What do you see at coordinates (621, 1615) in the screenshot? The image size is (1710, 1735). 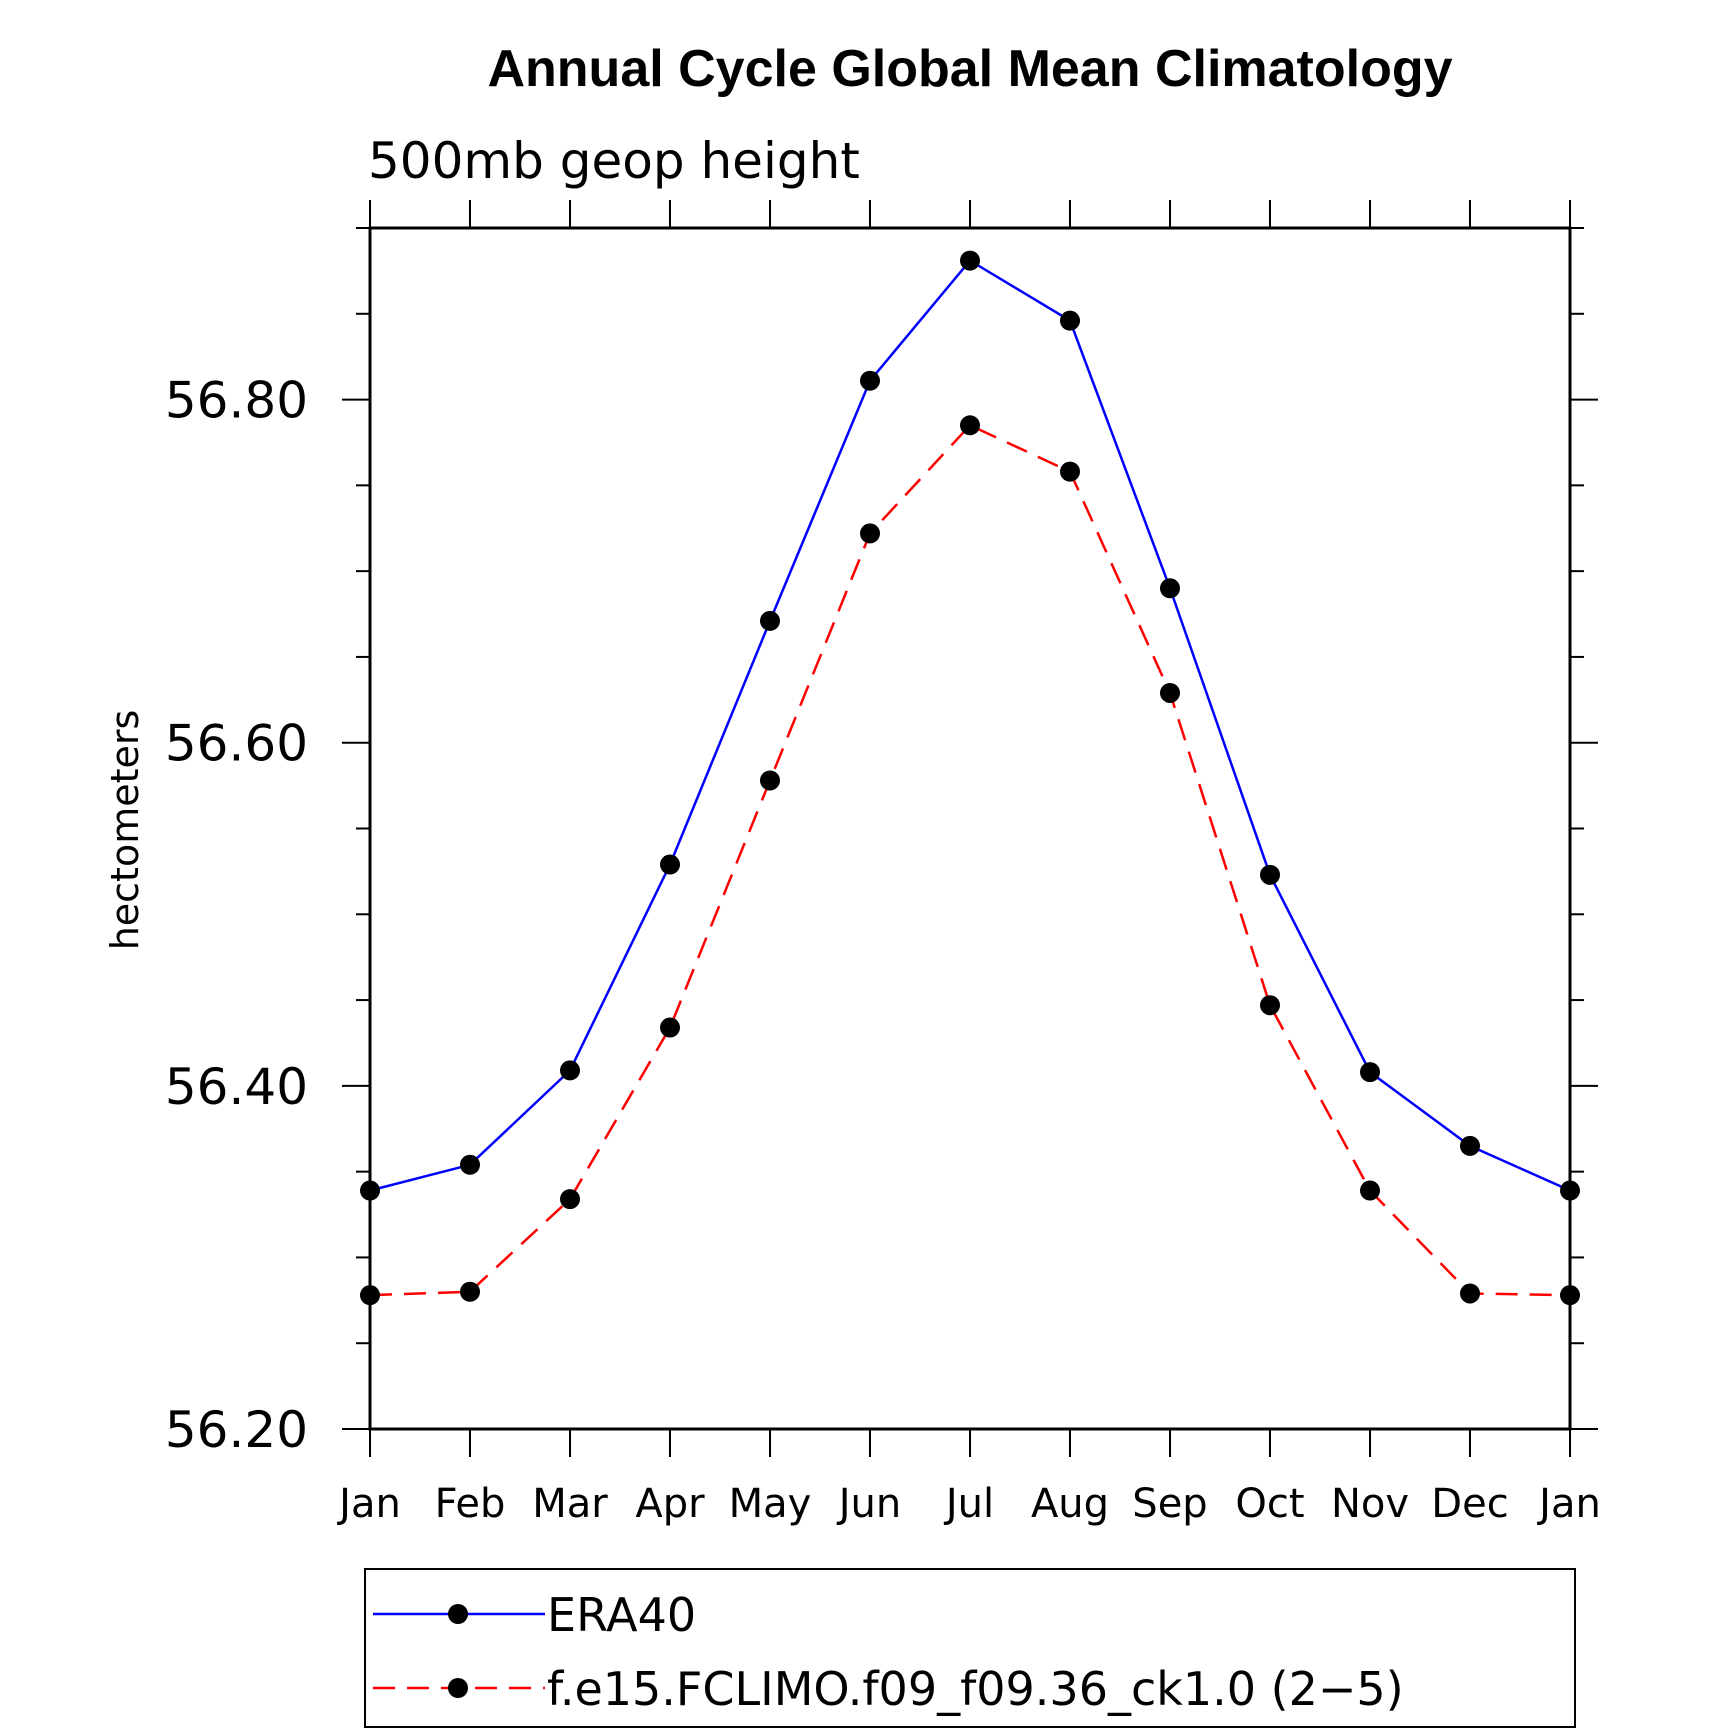 I see `legend-label: ERA40` at bounding box center [621, 1615].